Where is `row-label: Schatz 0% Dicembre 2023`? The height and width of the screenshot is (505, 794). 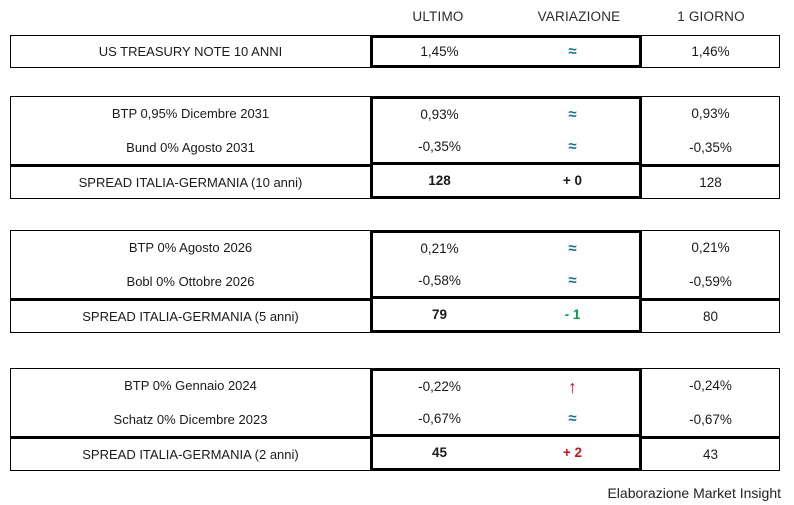 row-label: Schatz 0% Dicembre 2023 is located at coordinates (190, 419).